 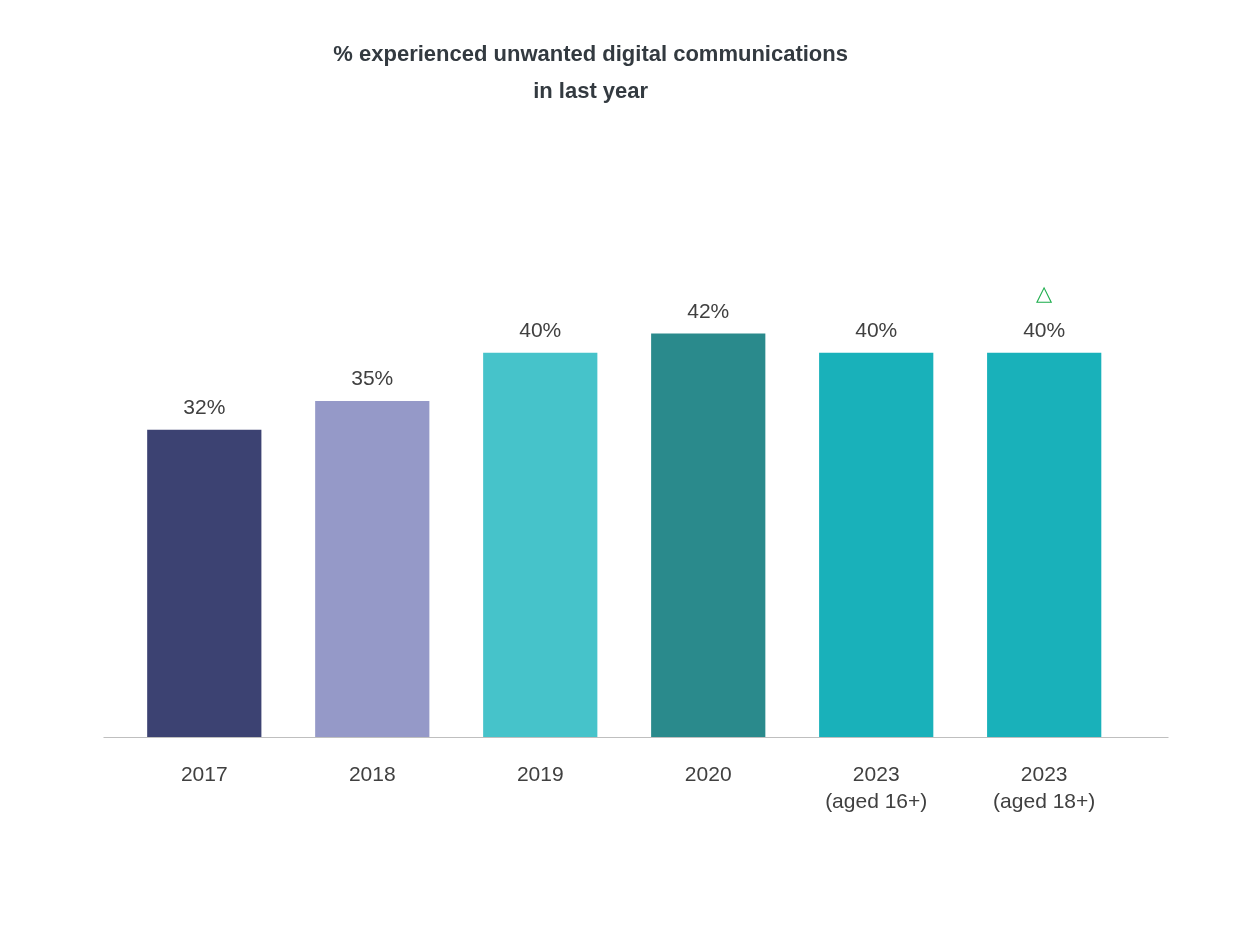 What do you see at coordinates (372, 773) in the screenshot?
I see `x-tick-label: 2018` at bounding box center [372, 773].